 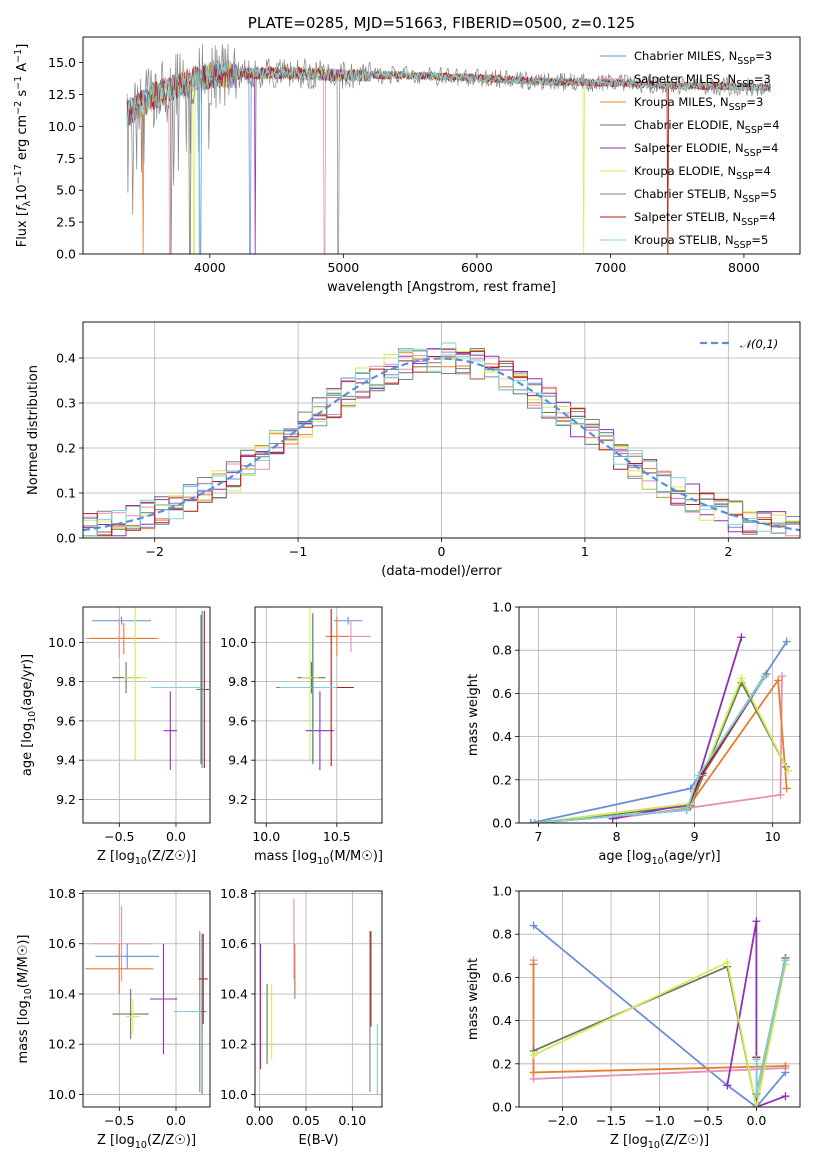 What do you see at coordinates (502, 1107) in the screenshot?
I see `y-tick-label: 0.0` at bounding box center [502, 1107].